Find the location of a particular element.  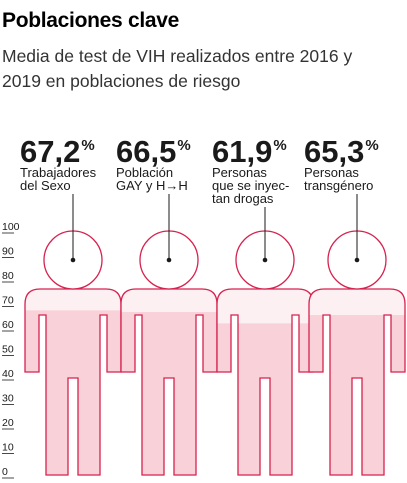

value-number: 66,5 is located at coordinates (146, 151).